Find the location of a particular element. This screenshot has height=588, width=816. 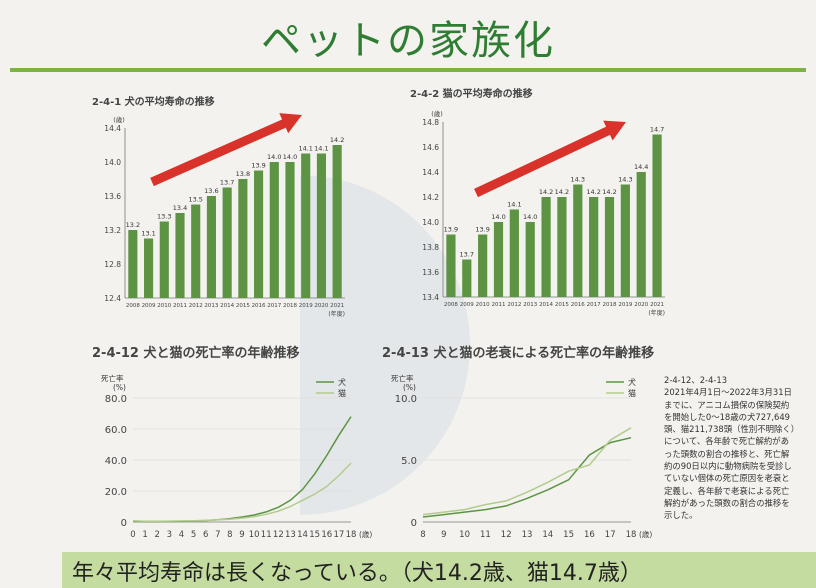

mortality-y-tick-label: 0 is located at coordinates (124, 523).